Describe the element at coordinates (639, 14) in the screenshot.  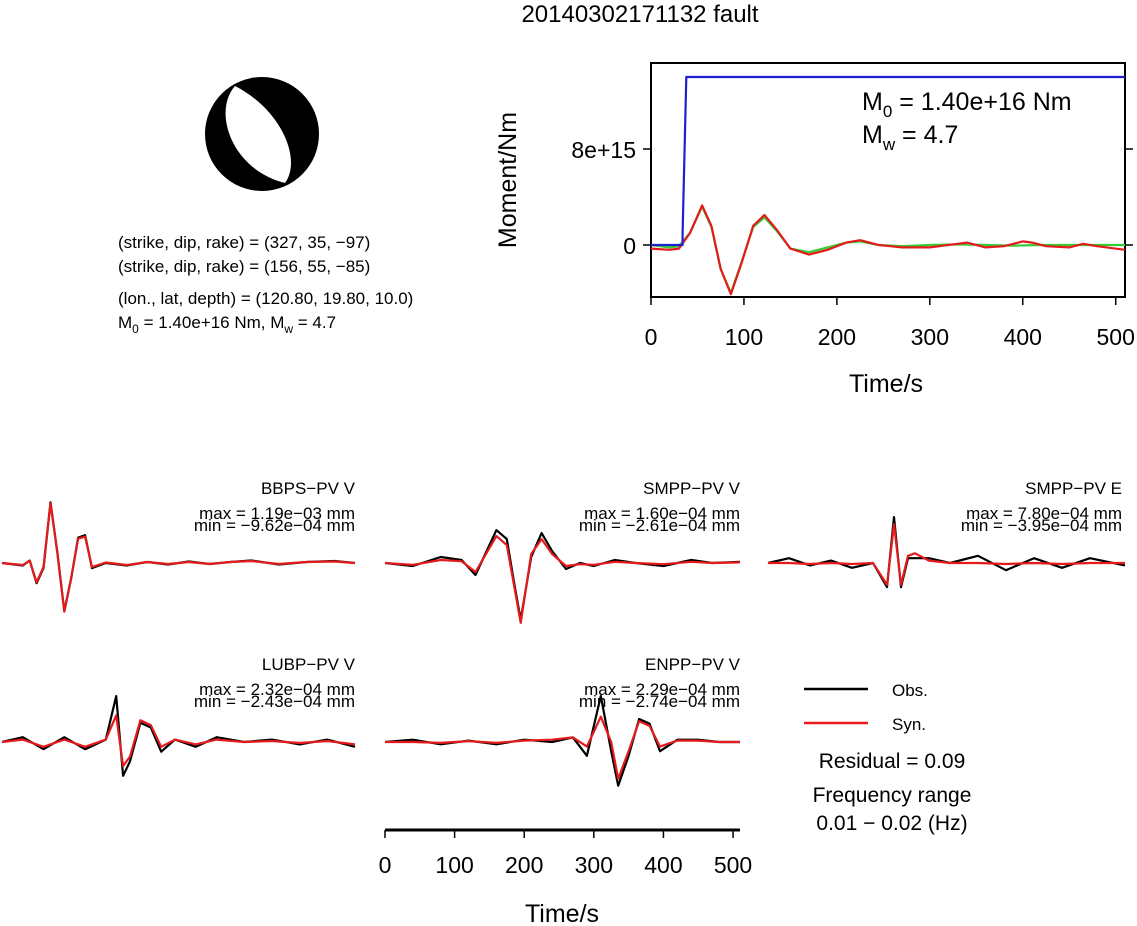
I see `figure-title: 20140302171132 fault` at that location.